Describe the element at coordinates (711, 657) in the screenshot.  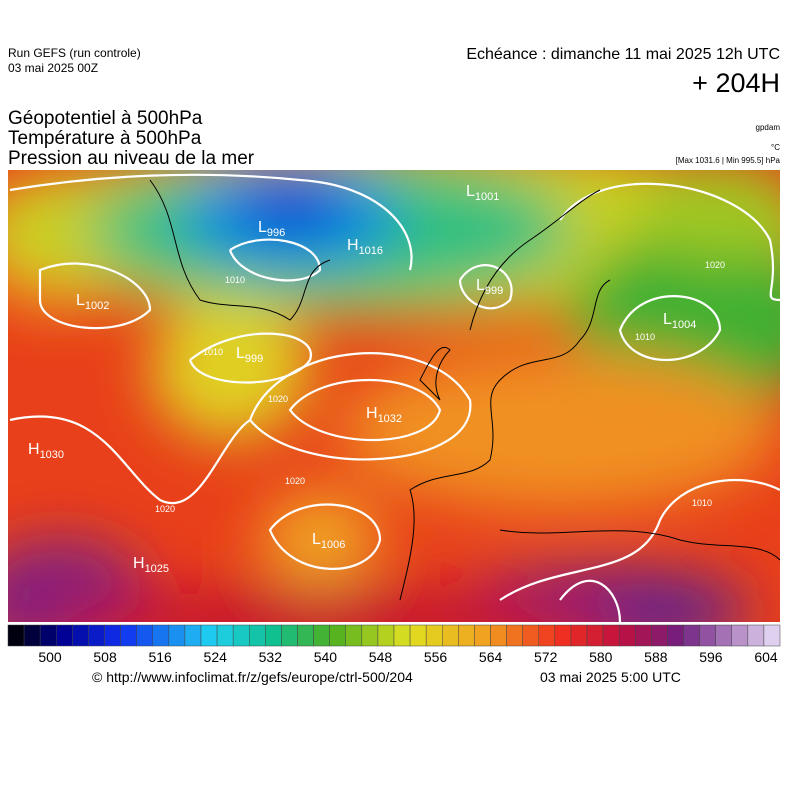
I see `colorbar-tick-label: 596` at that location.